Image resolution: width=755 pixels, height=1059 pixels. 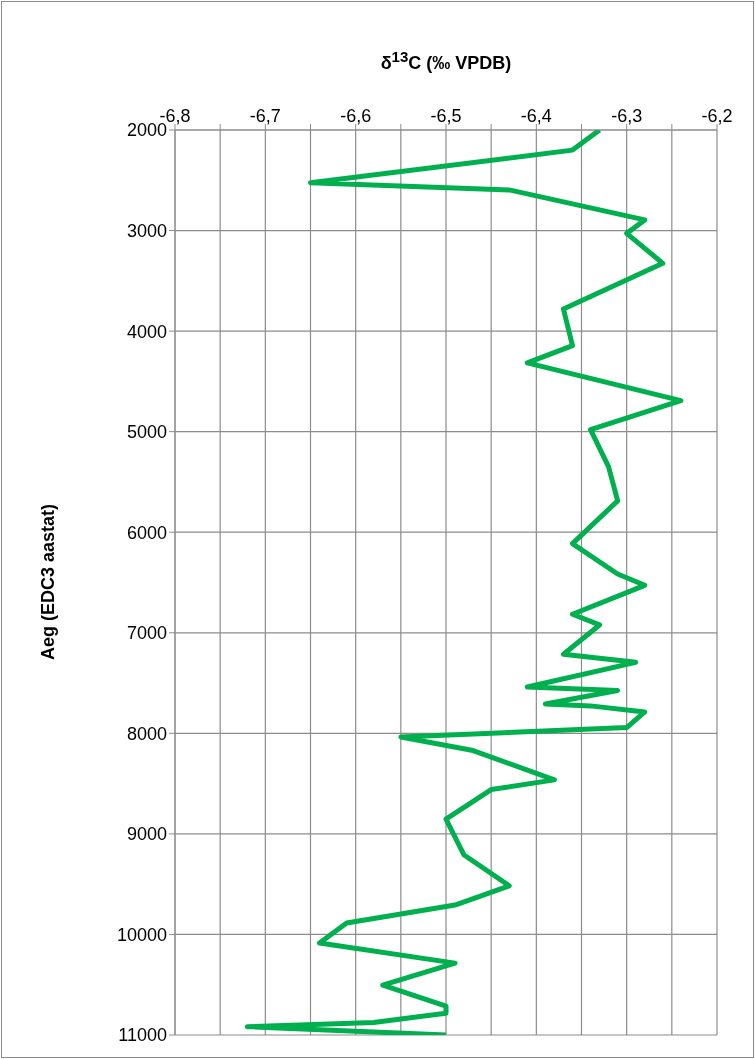 I want to click on y-tick-label: 2000, so click(x=146, y=130).